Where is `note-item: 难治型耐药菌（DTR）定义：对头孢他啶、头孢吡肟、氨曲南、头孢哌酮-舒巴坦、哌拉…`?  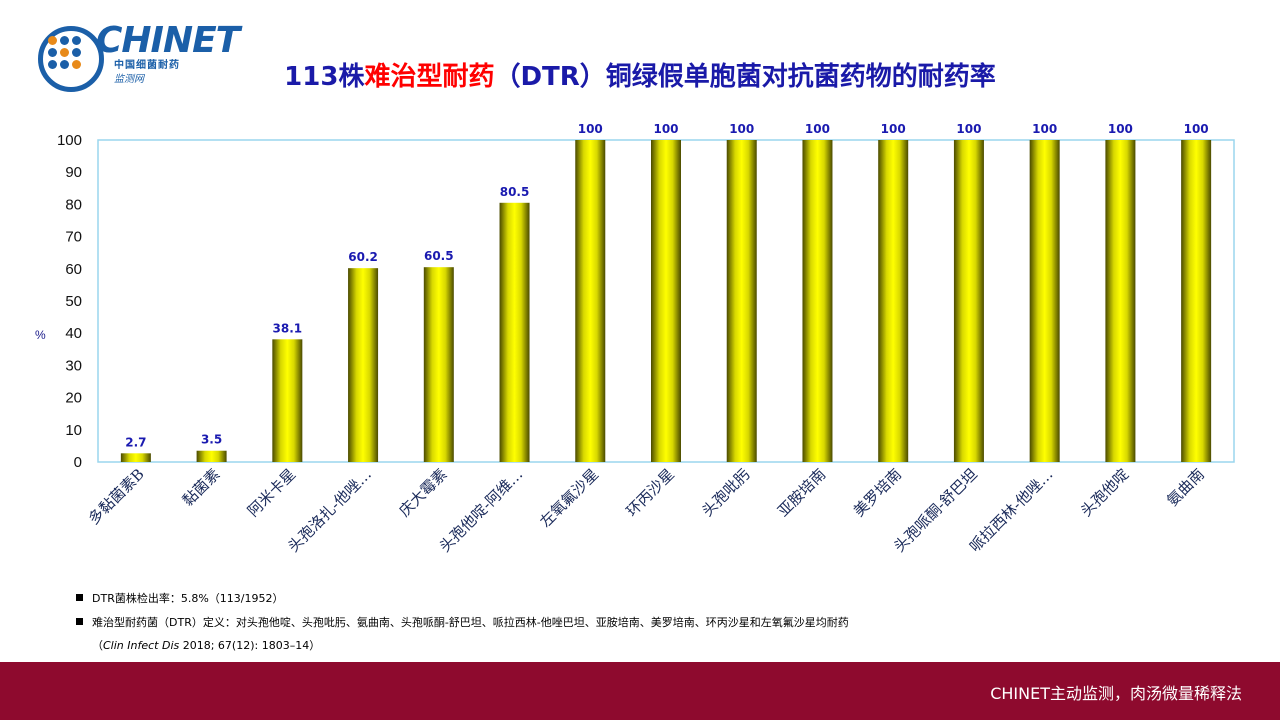
note-item: 难治型耐药菌（DTR）定义：对头孢他啶、头孢吡肟、氨曲南、头孢哌酮-舒巴坦、哌拉… is located at coordinates (462, 623).